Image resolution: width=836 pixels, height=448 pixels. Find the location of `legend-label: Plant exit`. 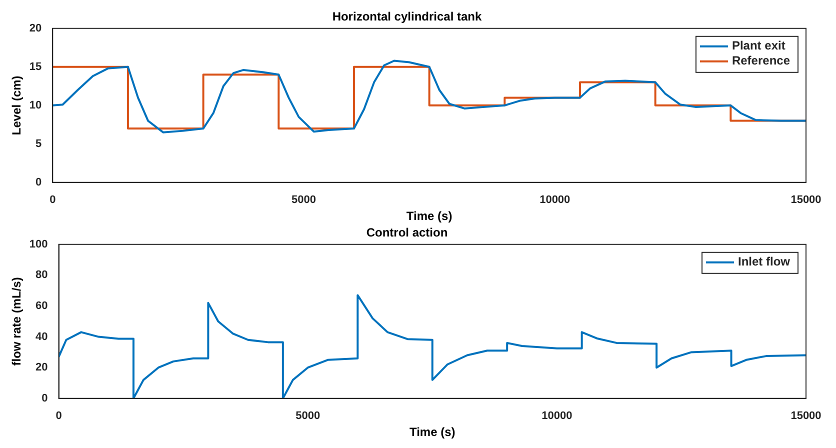

legend-label: Plant exit is located at coordinates (759, 45).